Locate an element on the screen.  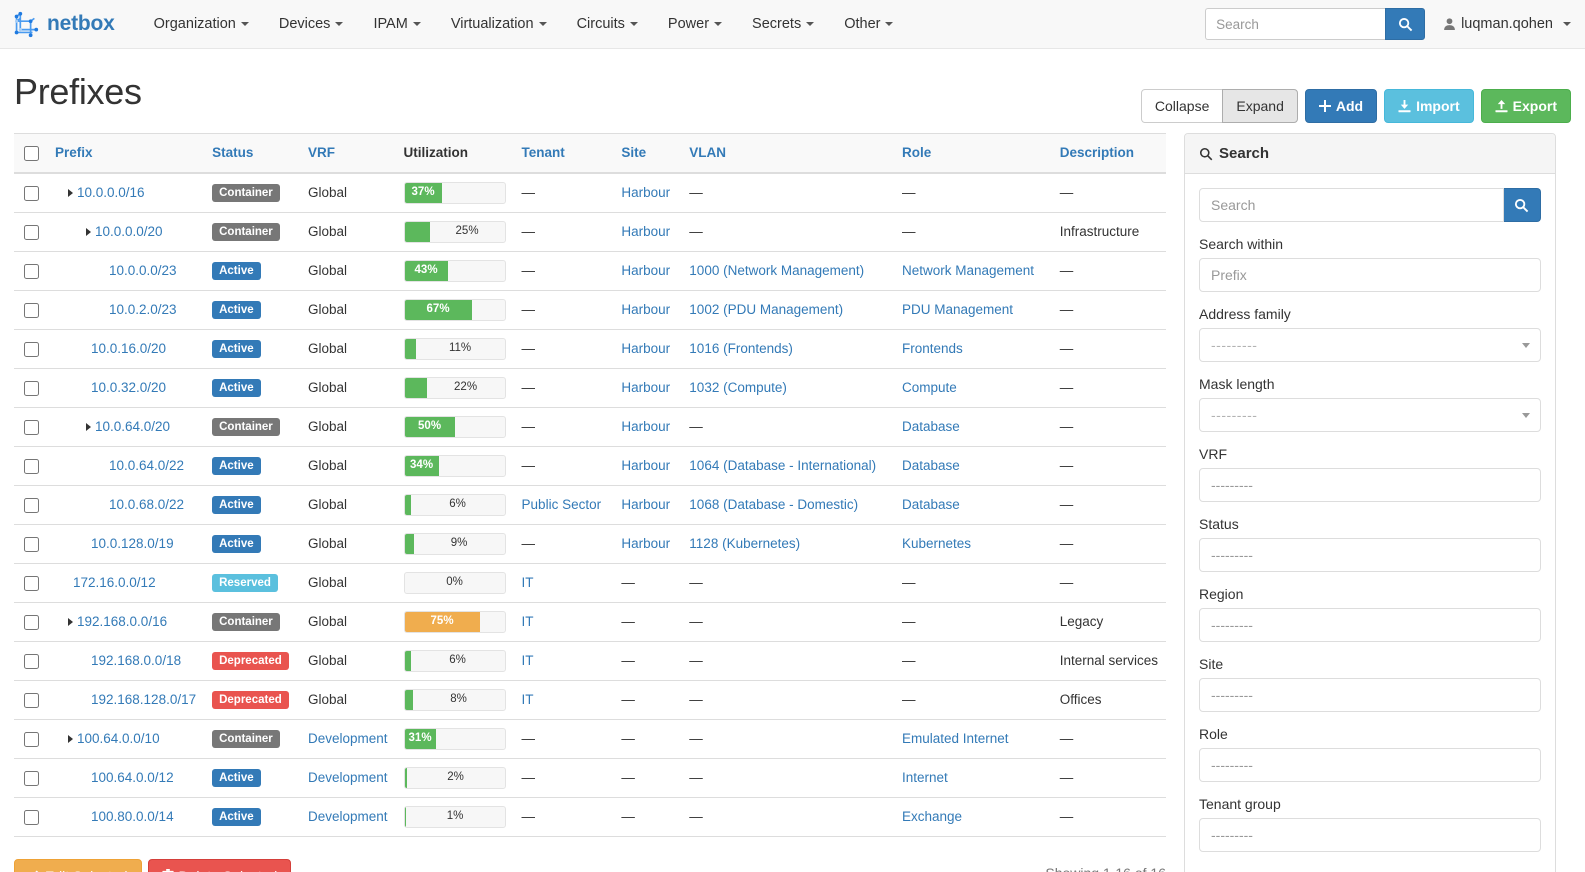
prefix-link: 10.0.0.0/20 is located at coordinates (129, 232).